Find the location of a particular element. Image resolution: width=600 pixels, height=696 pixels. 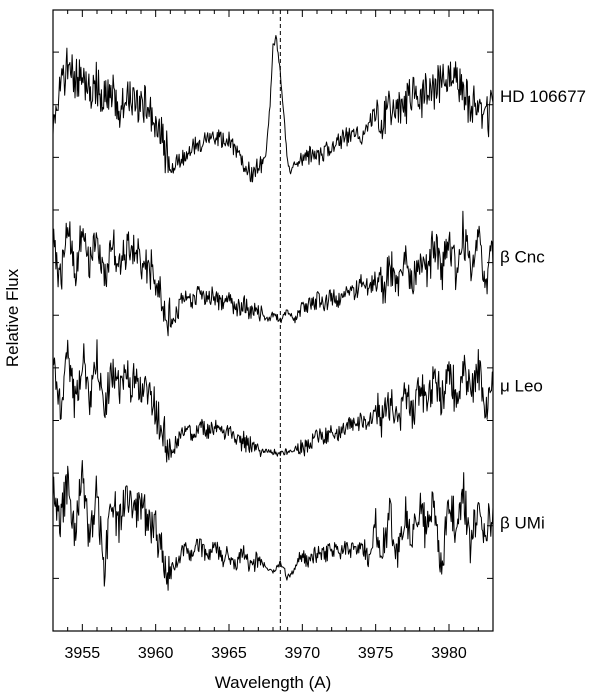

x-tick-label: 3970 is located at coordinates (303, 653).